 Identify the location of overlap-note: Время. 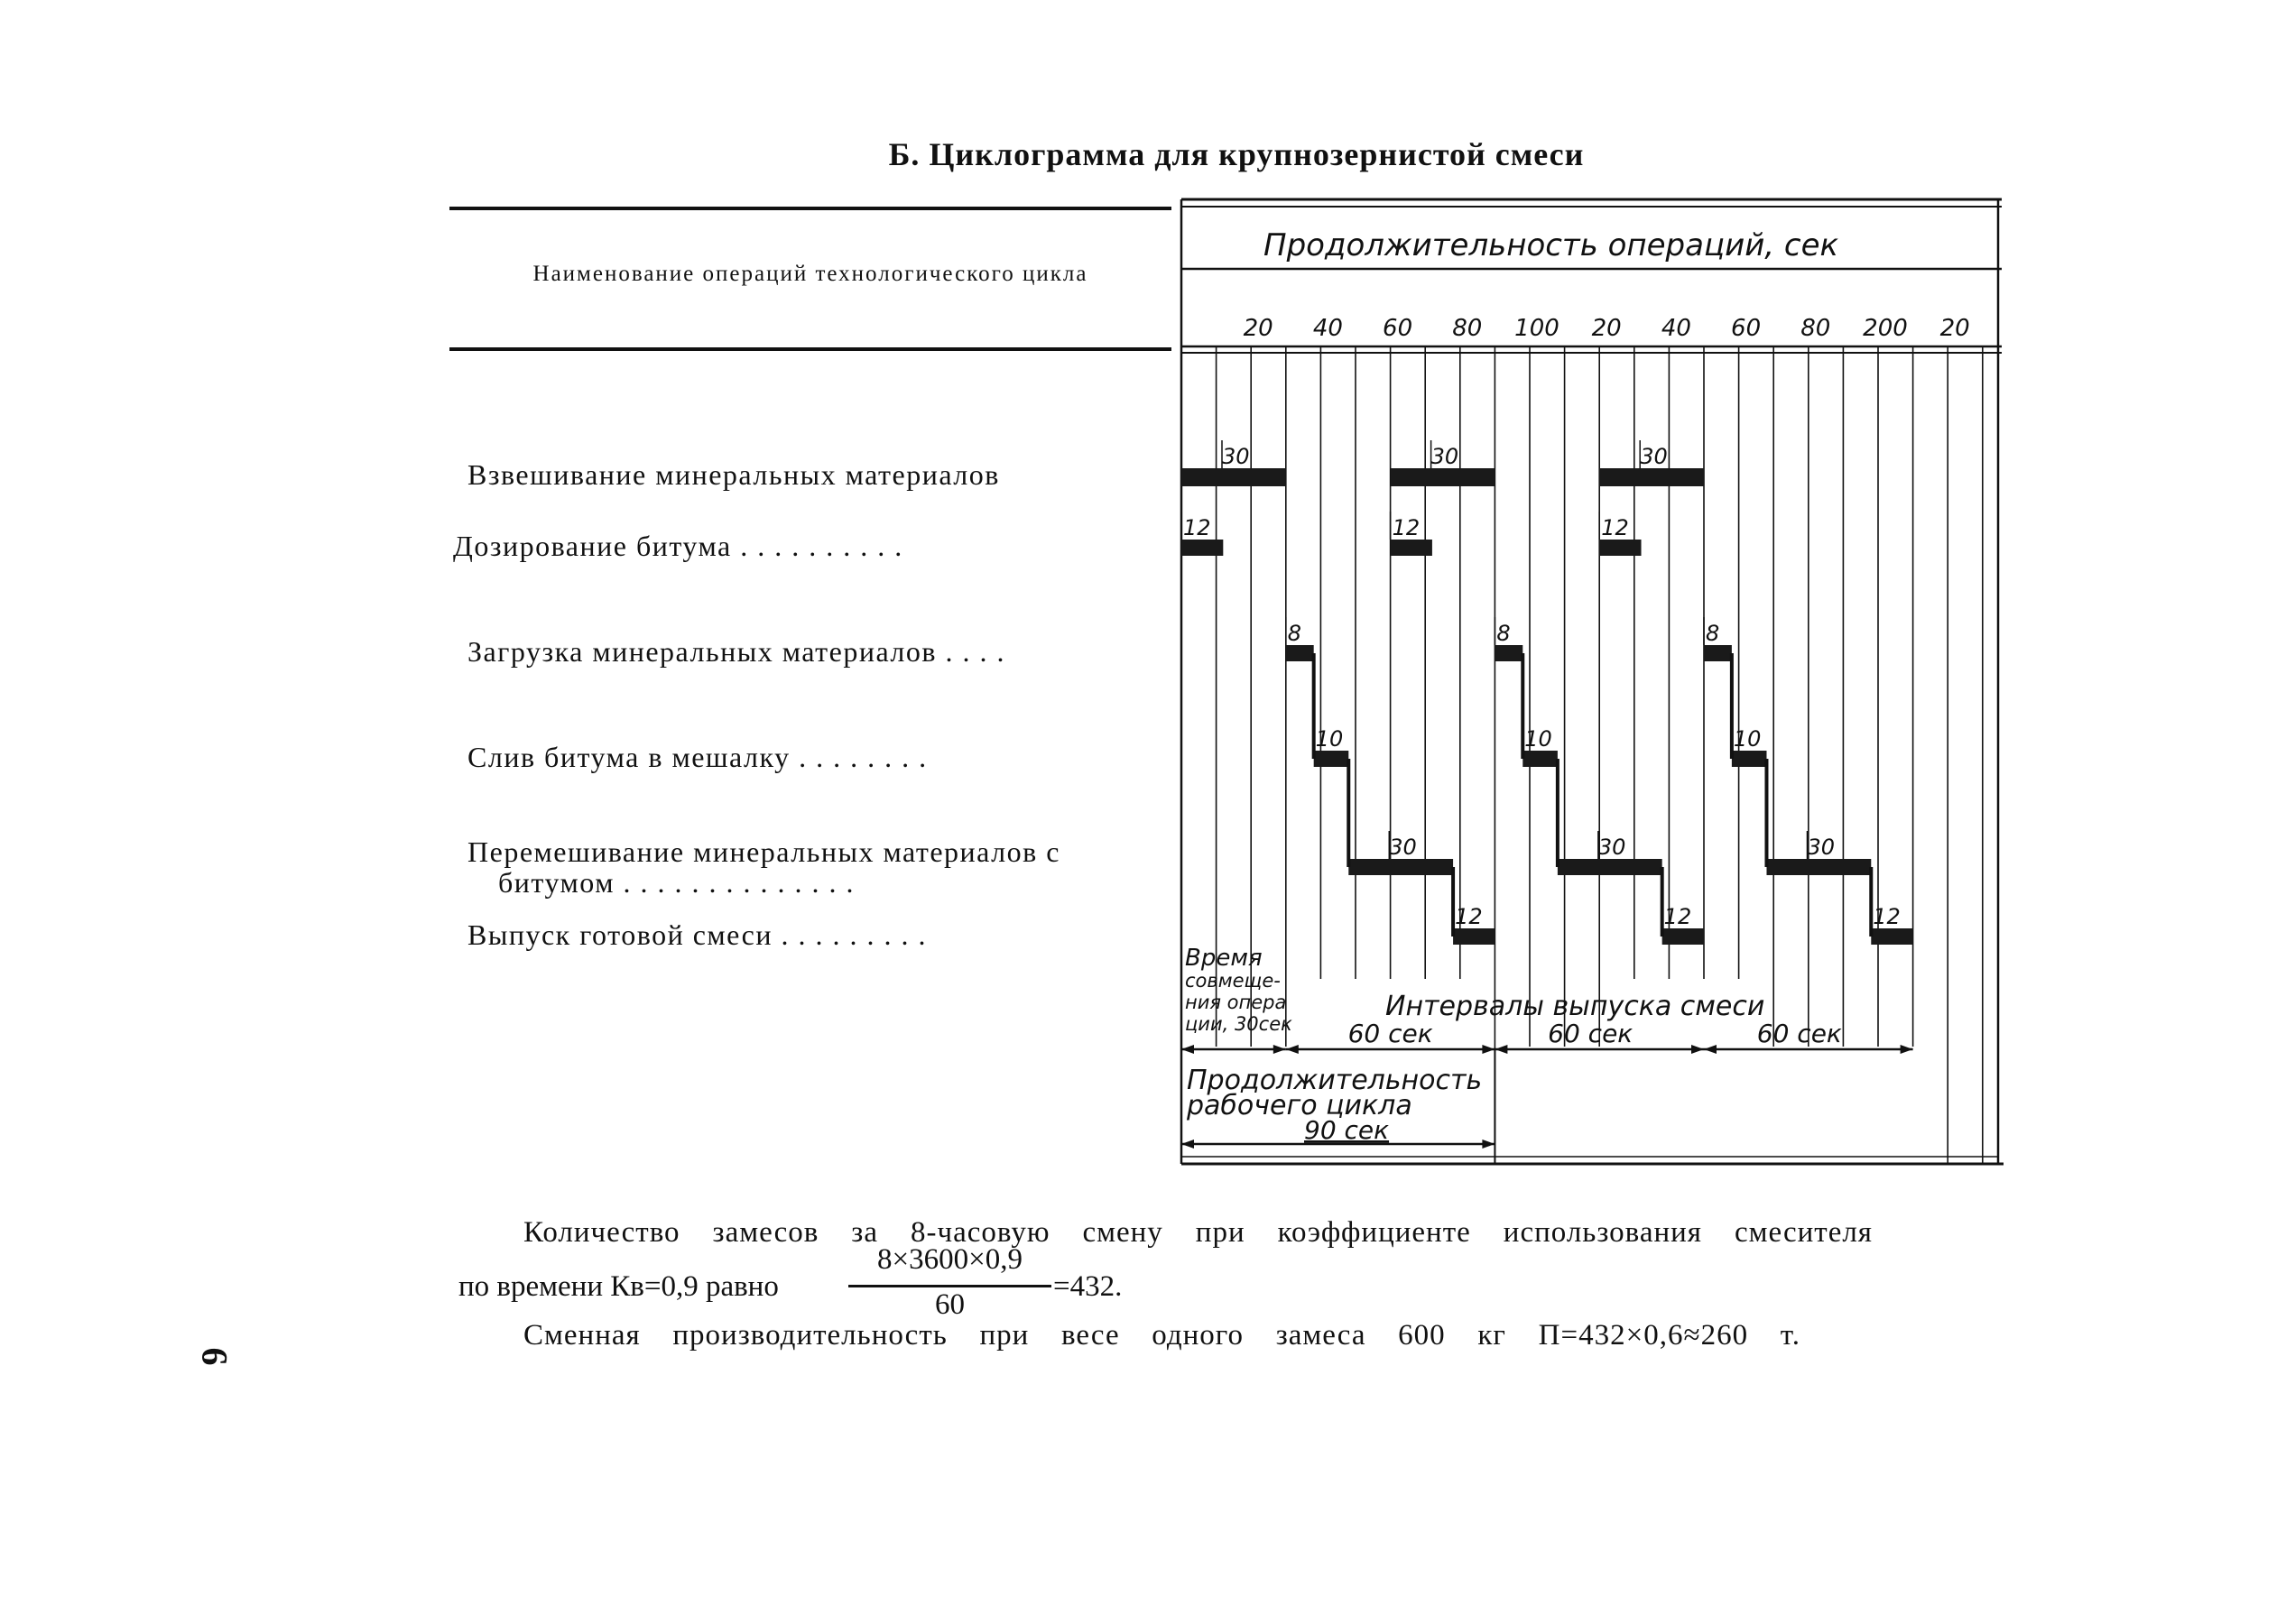
(1224, 958).